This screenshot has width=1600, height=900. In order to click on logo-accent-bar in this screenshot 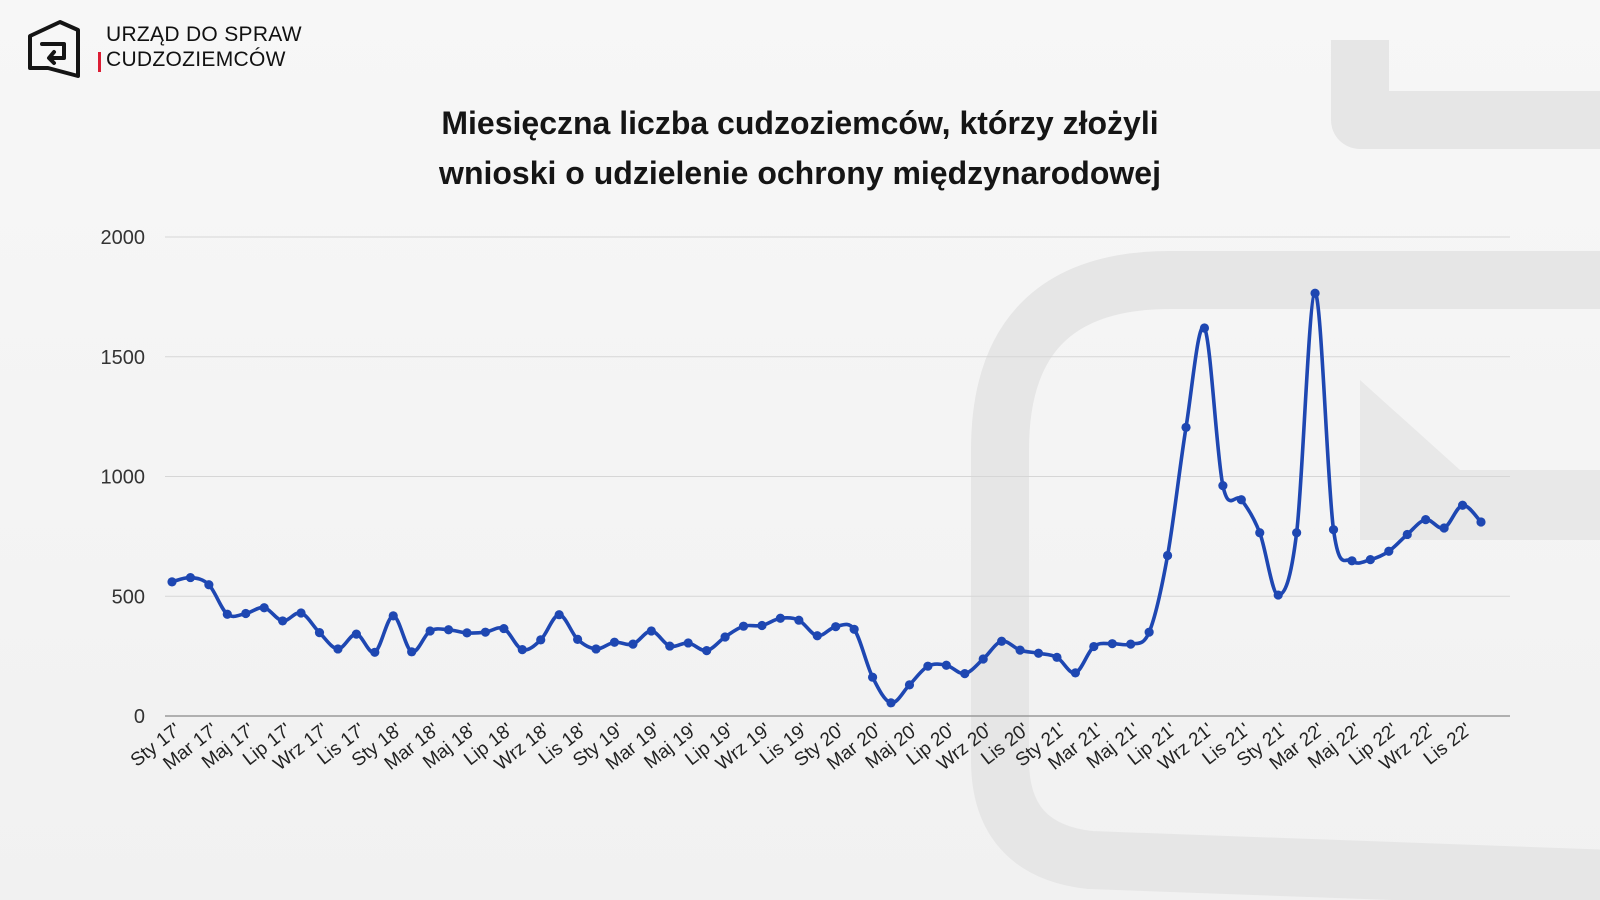, I will do `click(99, 62)`.